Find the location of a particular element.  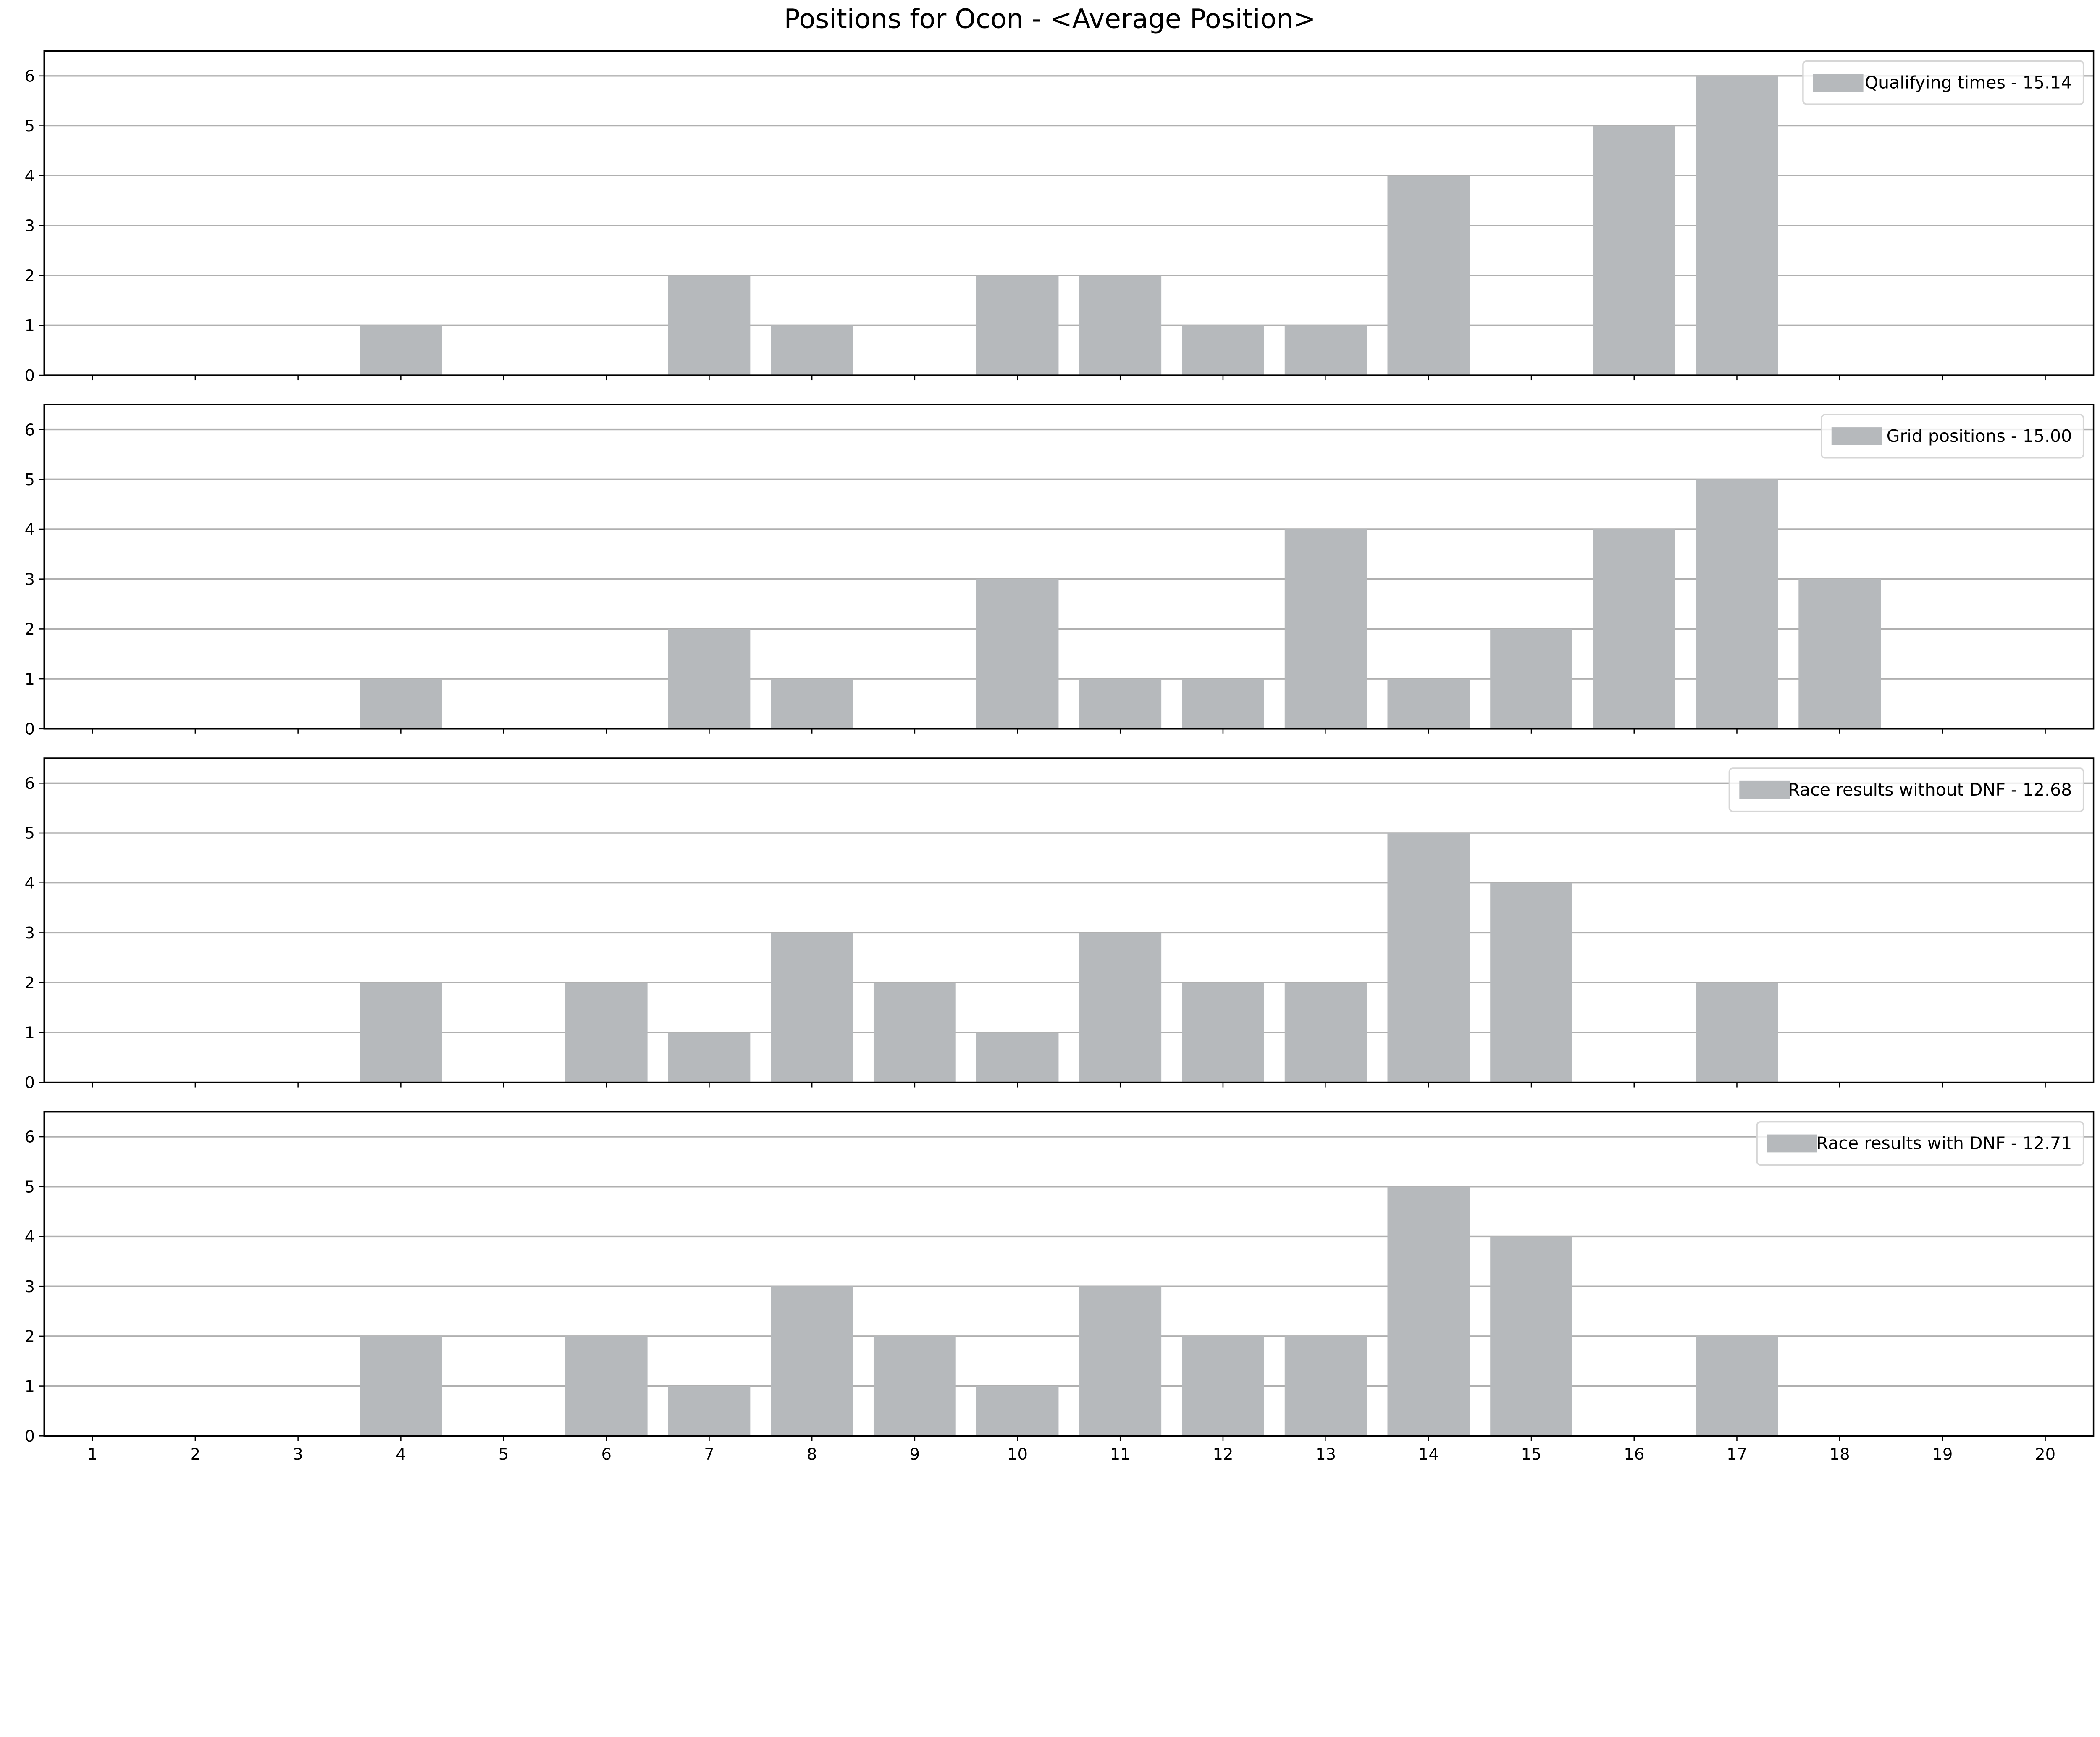

legend-label: Race results with DNF - 12.71 is located at coordinates (1944, 1143).